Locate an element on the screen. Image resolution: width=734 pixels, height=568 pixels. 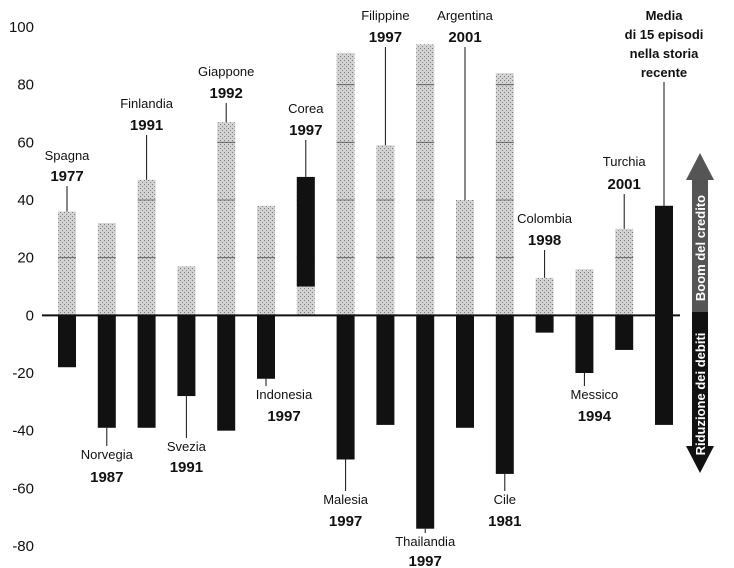
category-year: 1994 is located at coordinates (595, 416).